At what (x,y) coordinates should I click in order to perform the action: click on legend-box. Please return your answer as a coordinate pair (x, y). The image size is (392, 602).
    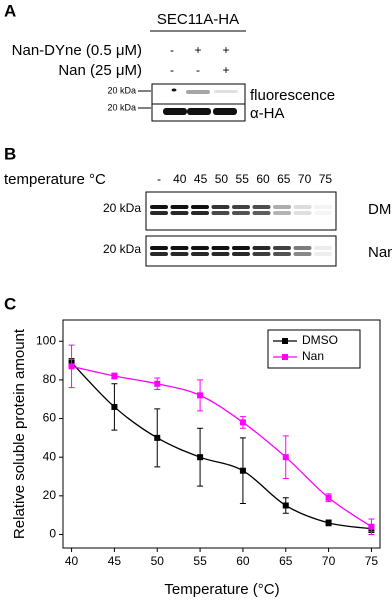
    Looking at the image, I should click on (314, 349).